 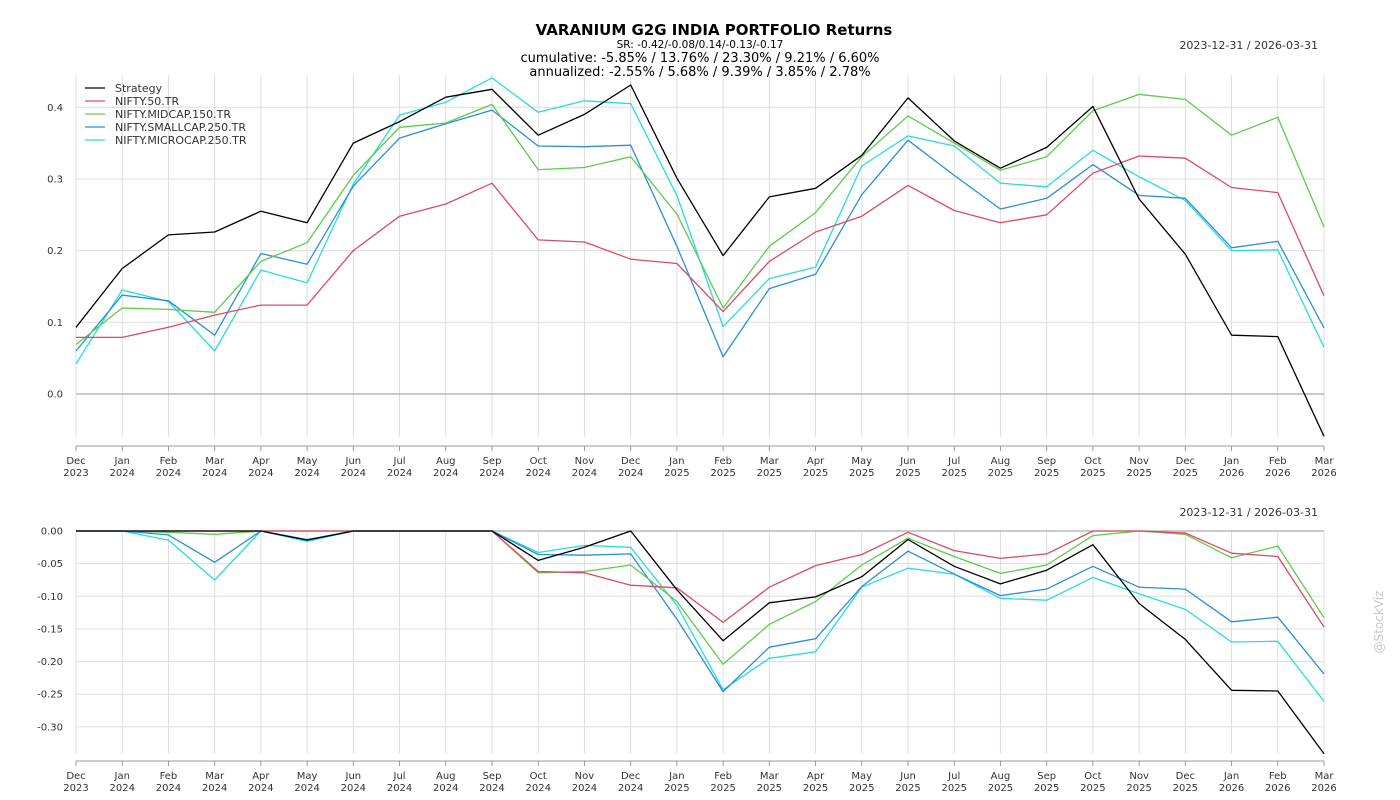 What do you see at coordinates (50, 695) in the screenshot?
I see `drawdown-y-tick-label: -0.25` at bounding box center [50, 695].